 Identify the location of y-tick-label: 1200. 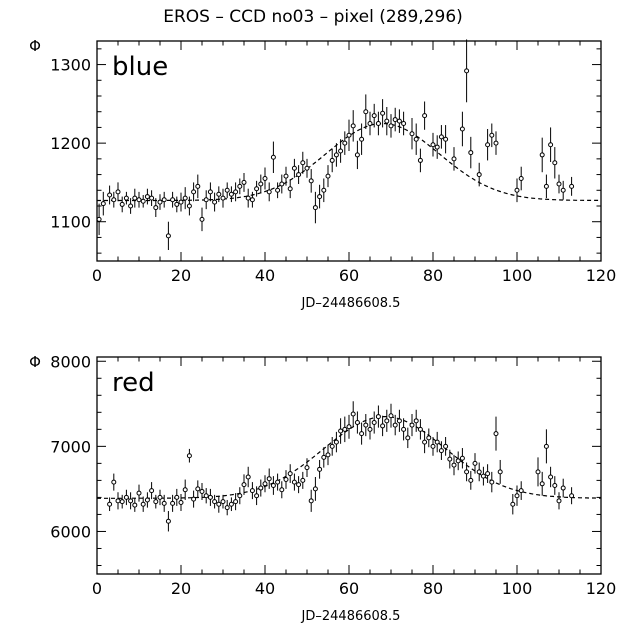
(70, 143).